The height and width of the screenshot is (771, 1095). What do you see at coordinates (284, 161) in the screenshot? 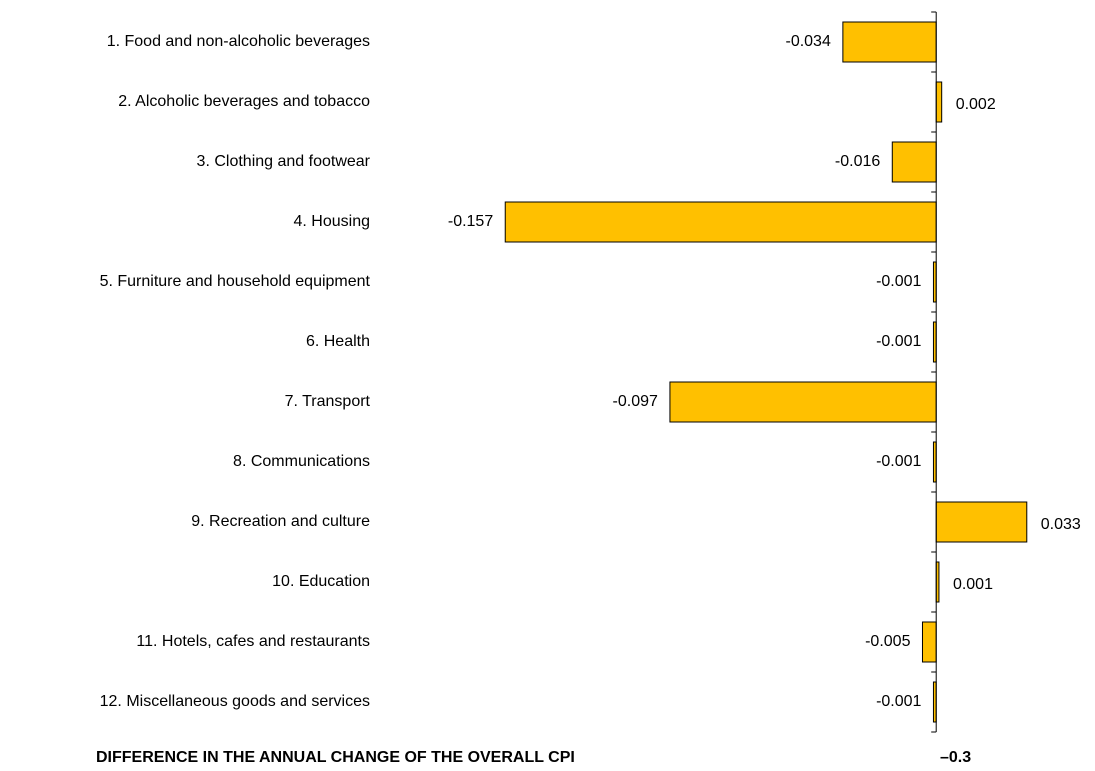
I see `category-label: 3. Clothing and footwear` at bounding box center [284, 161].